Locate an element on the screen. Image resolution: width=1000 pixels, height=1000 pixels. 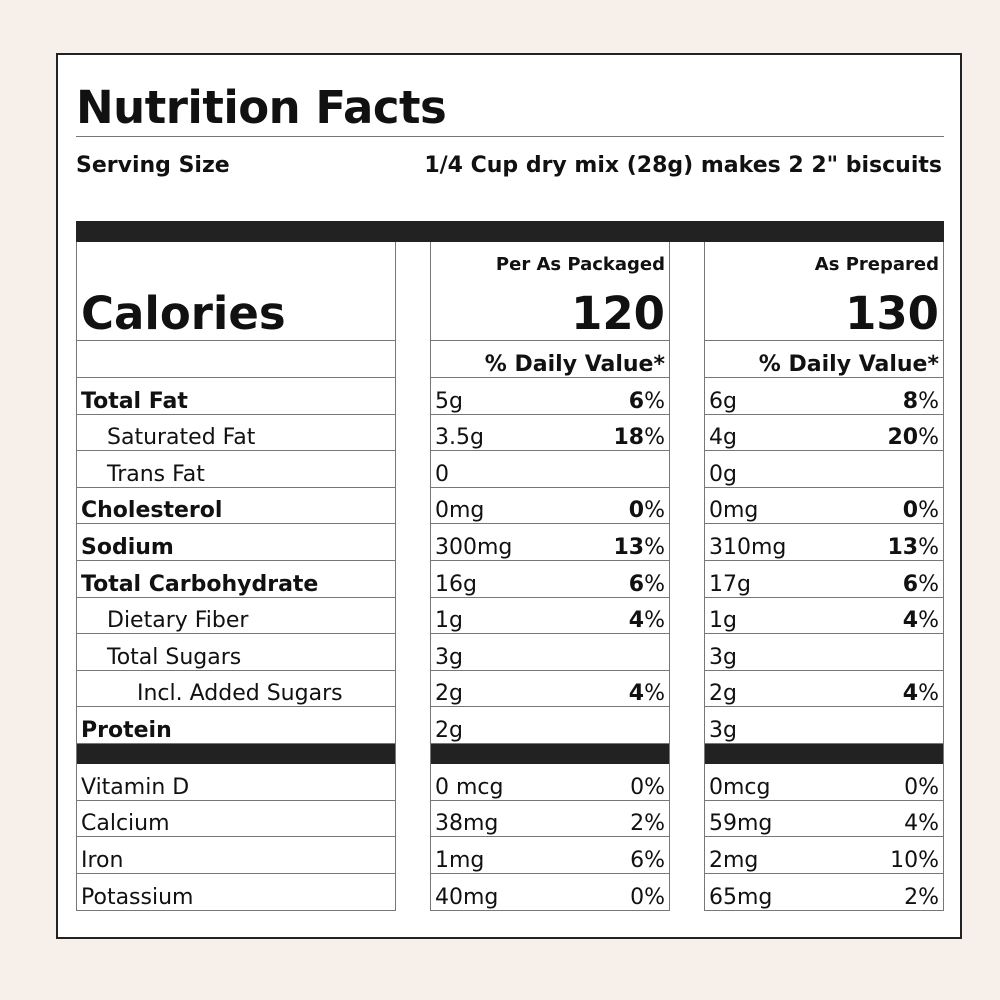
amount: 0 is located at coordinates (442, 474).